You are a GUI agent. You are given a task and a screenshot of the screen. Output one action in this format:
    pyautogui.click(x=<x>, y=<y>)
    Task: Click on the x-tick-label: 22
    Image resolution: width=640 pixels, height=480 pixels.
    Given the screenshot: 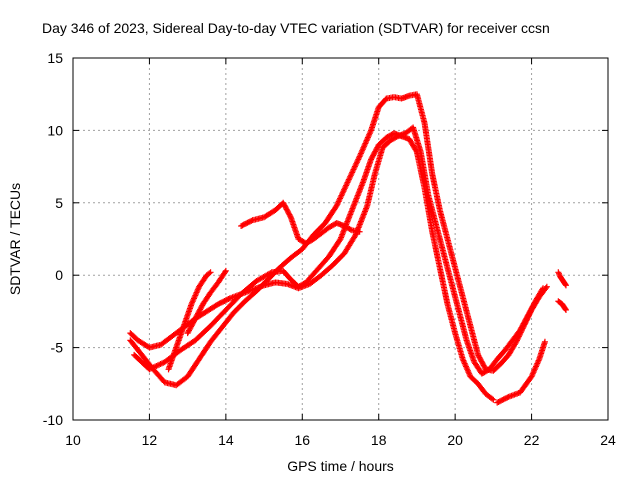 What is the action you would take?
    pyautogui.click(x=532, y=440)
    